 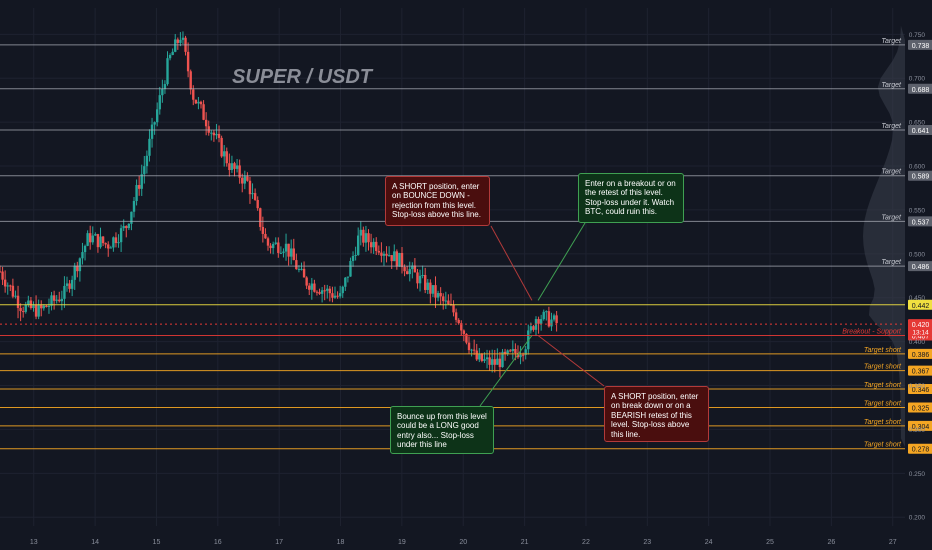 I want to click on price-tag-text: 0.589, so click(x=921, y=177).